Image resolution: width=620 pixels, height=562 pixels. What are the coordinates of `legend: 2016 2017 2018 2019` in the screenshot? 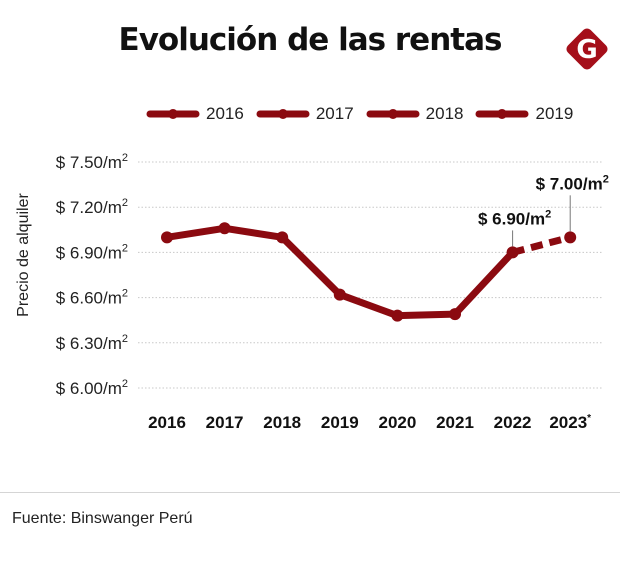 It's located at (359, 114).